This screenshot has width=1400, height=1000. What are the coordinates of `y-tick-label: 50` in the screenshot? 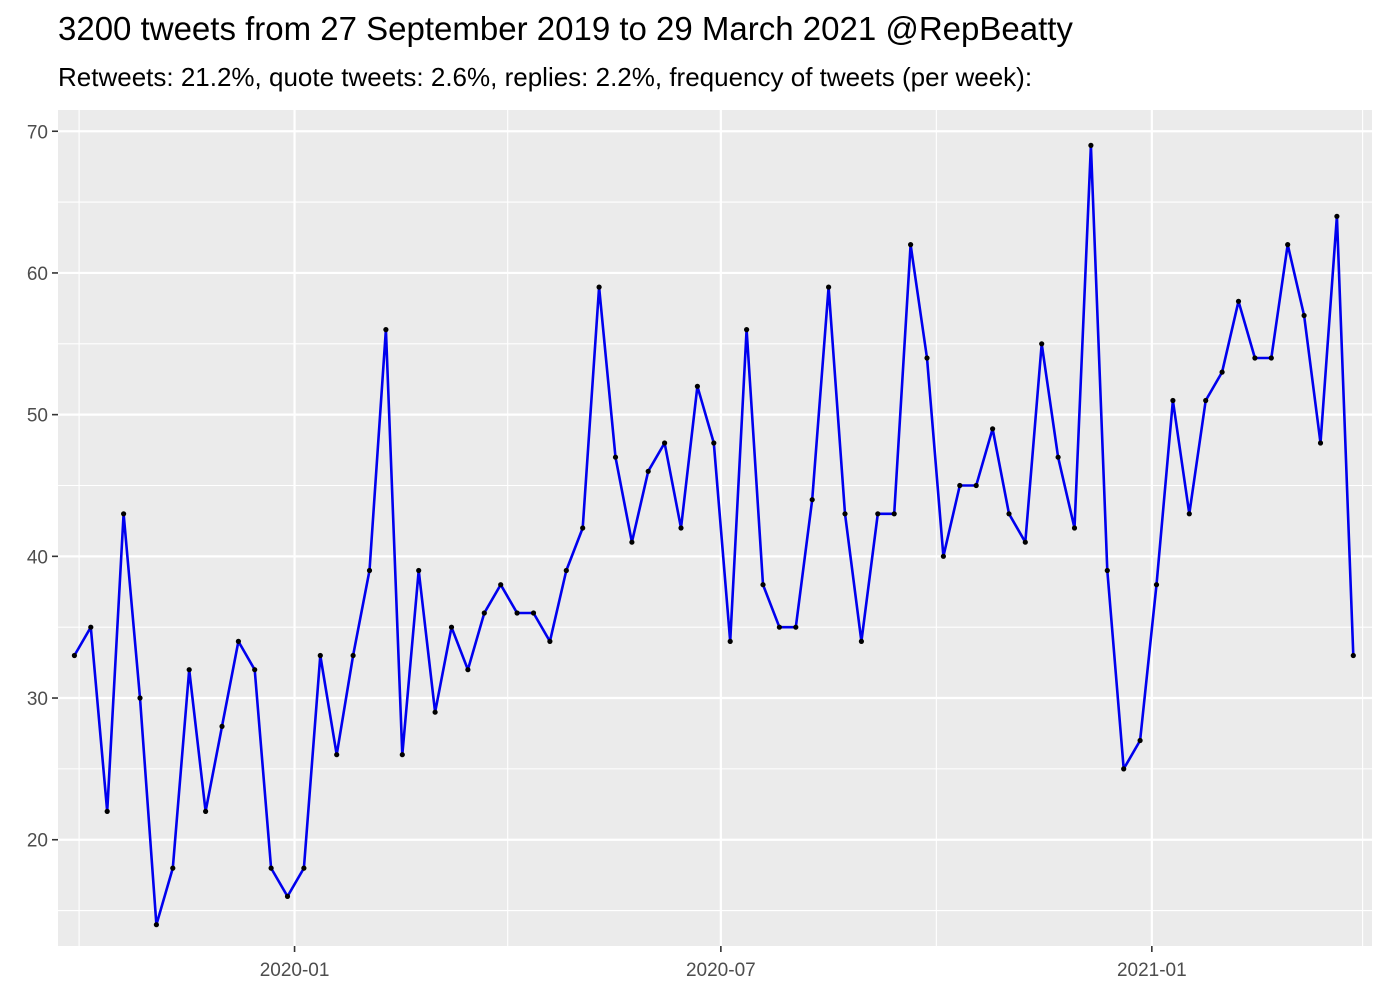 It's located at (37, 416).